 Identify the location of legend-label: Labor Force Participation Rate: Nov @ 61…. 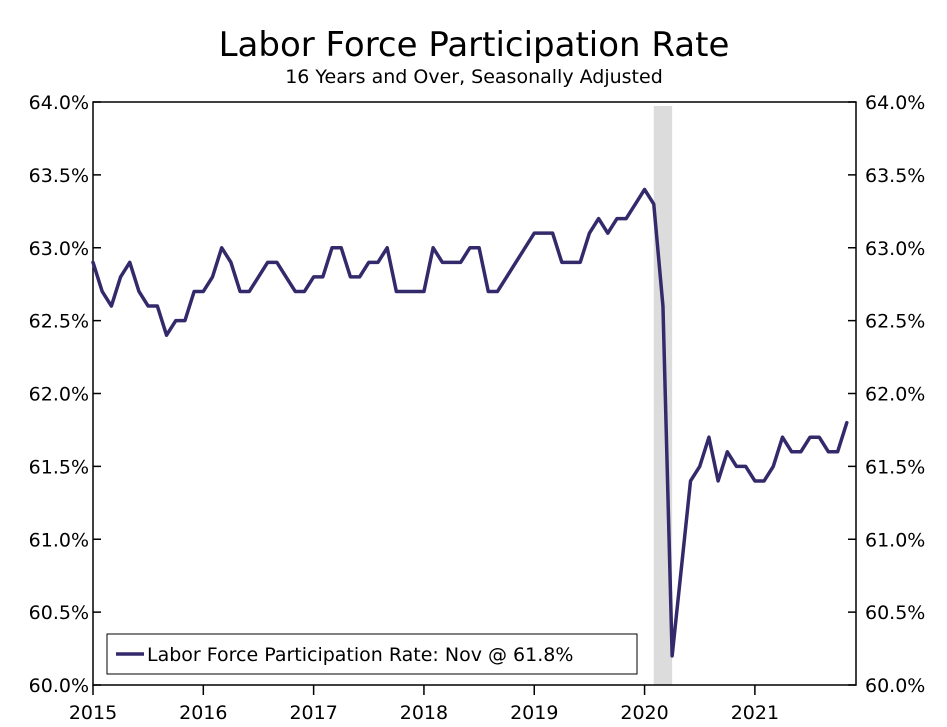
(360, 655).